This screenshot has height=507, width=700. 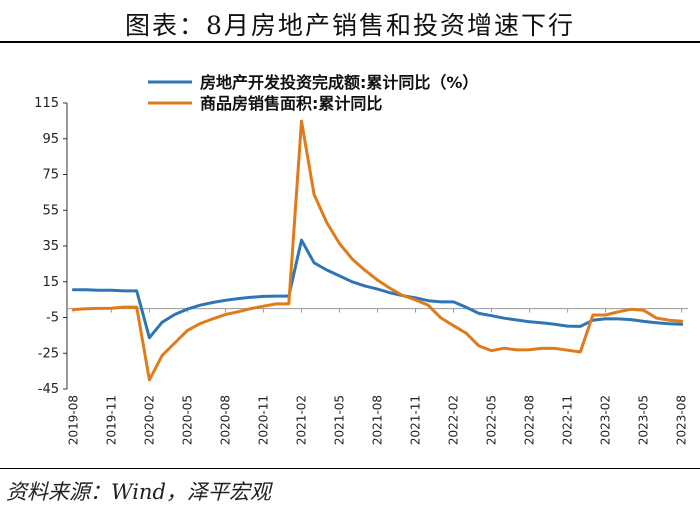 What do you see at coordinates (606, 420) in the screenshot?
I see `x-tick-label: 2023-02` at bounding box center [606, 420].